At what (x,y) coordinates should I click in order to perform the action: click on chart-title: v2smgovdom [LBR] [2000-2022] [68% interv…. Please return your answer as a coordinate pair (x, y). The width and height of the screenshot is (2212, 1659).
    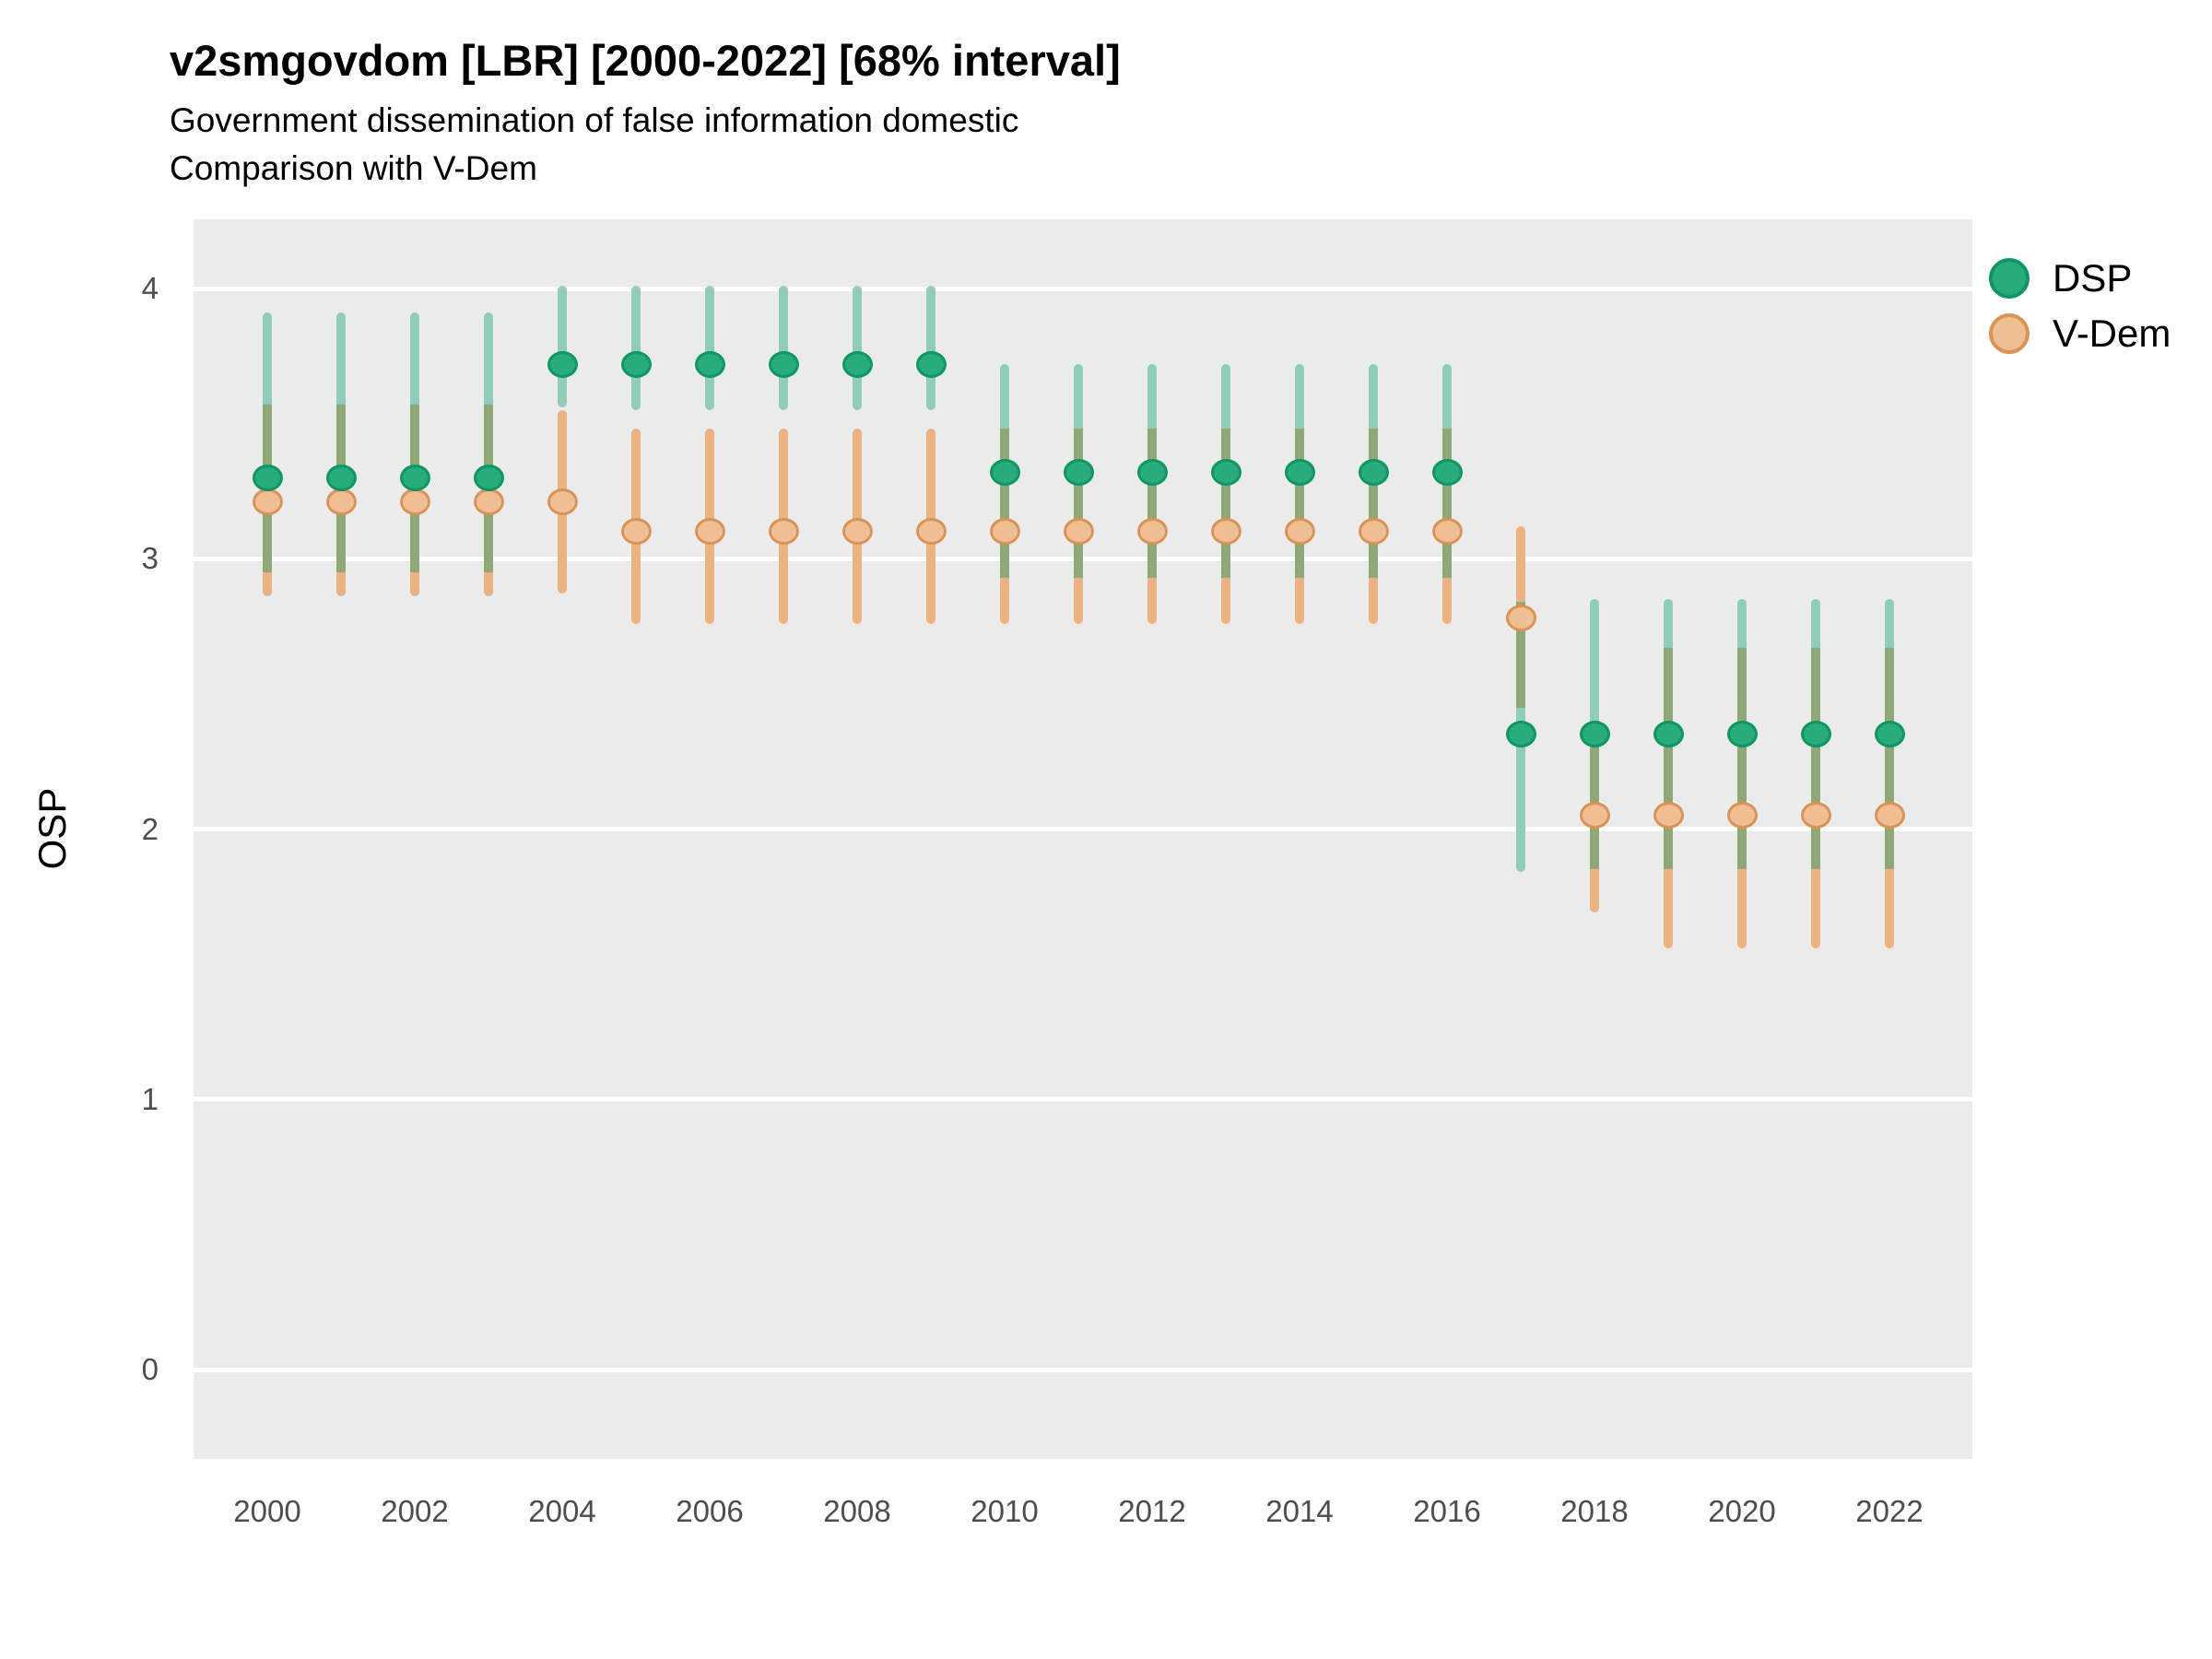
    Looking at the image, I should click on (645, 60).